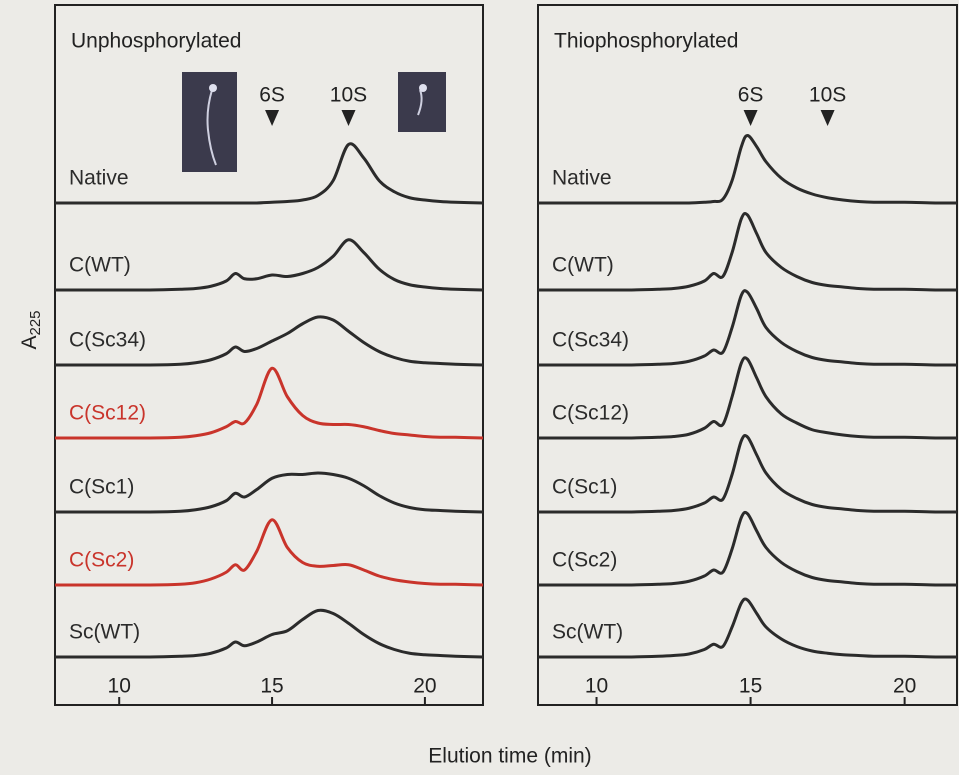 The image size is (959, 775). I want to click on y-axis-label-main: A, so click(29, 343).